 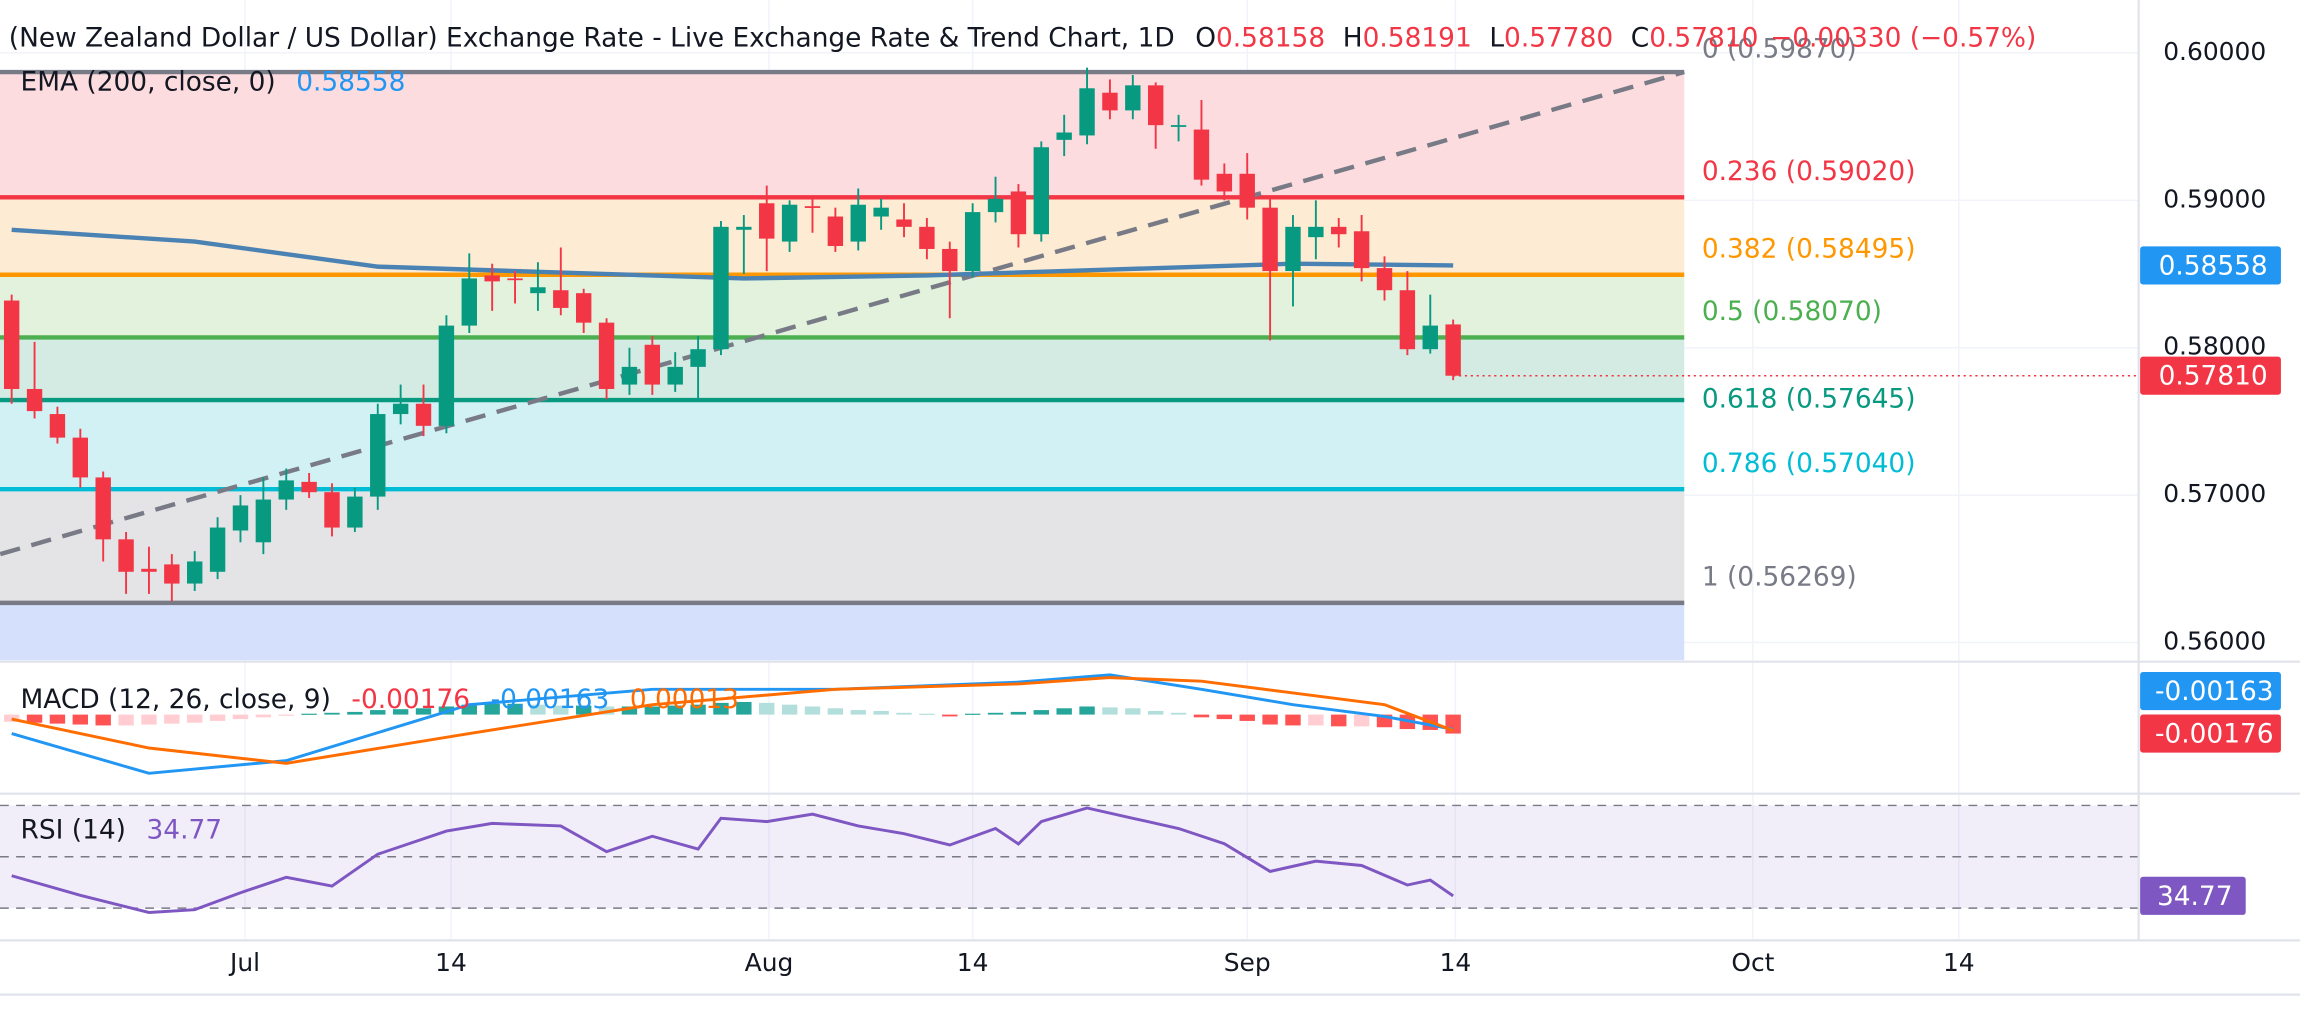 What do you see at coordinates (2214, 51) in the screenshot?
I see `y-tick-label: 0.60000` at bounding box center [2214, 51].